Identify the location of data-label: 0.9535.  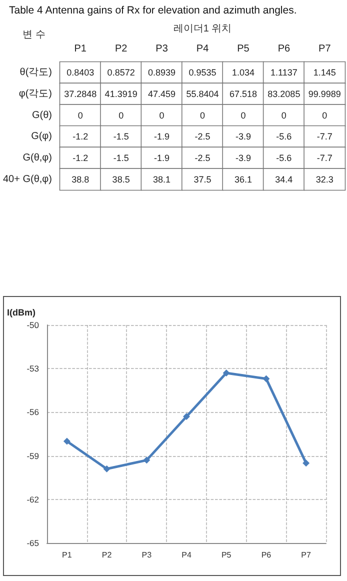
(202, 73).